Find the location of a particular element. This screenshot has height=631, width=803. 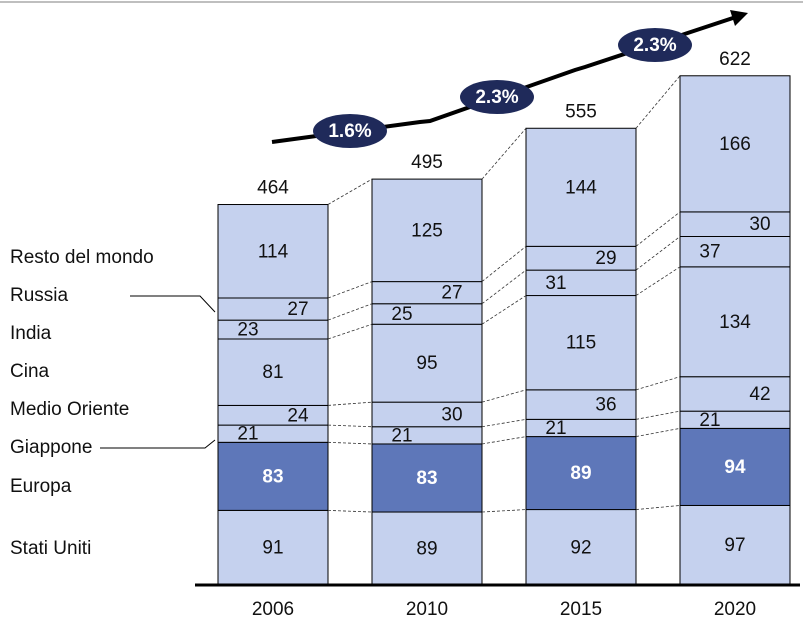

value-label: 83 is located at coordinates (426, 478).